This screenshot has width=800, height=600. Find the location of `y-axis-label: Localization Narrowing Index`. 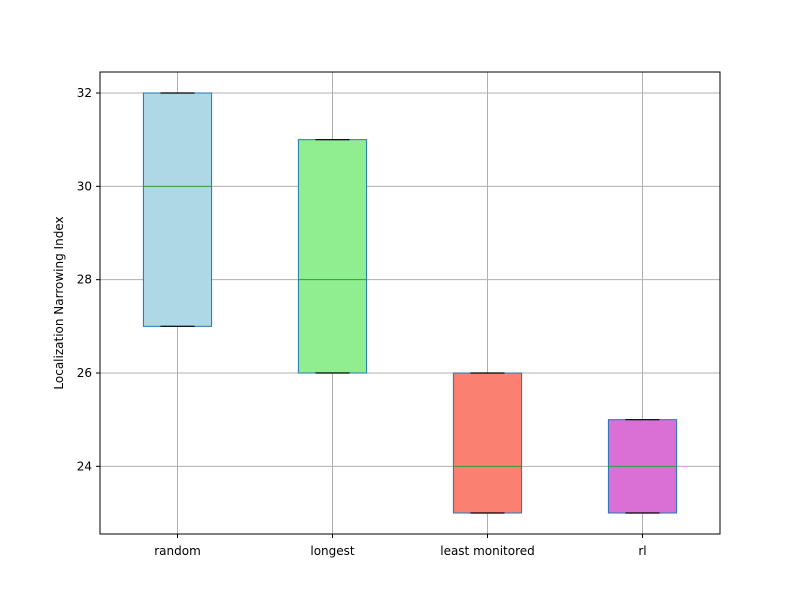

y-axis-label: Localization Narrowing Index is located at coordinates (59, 302).